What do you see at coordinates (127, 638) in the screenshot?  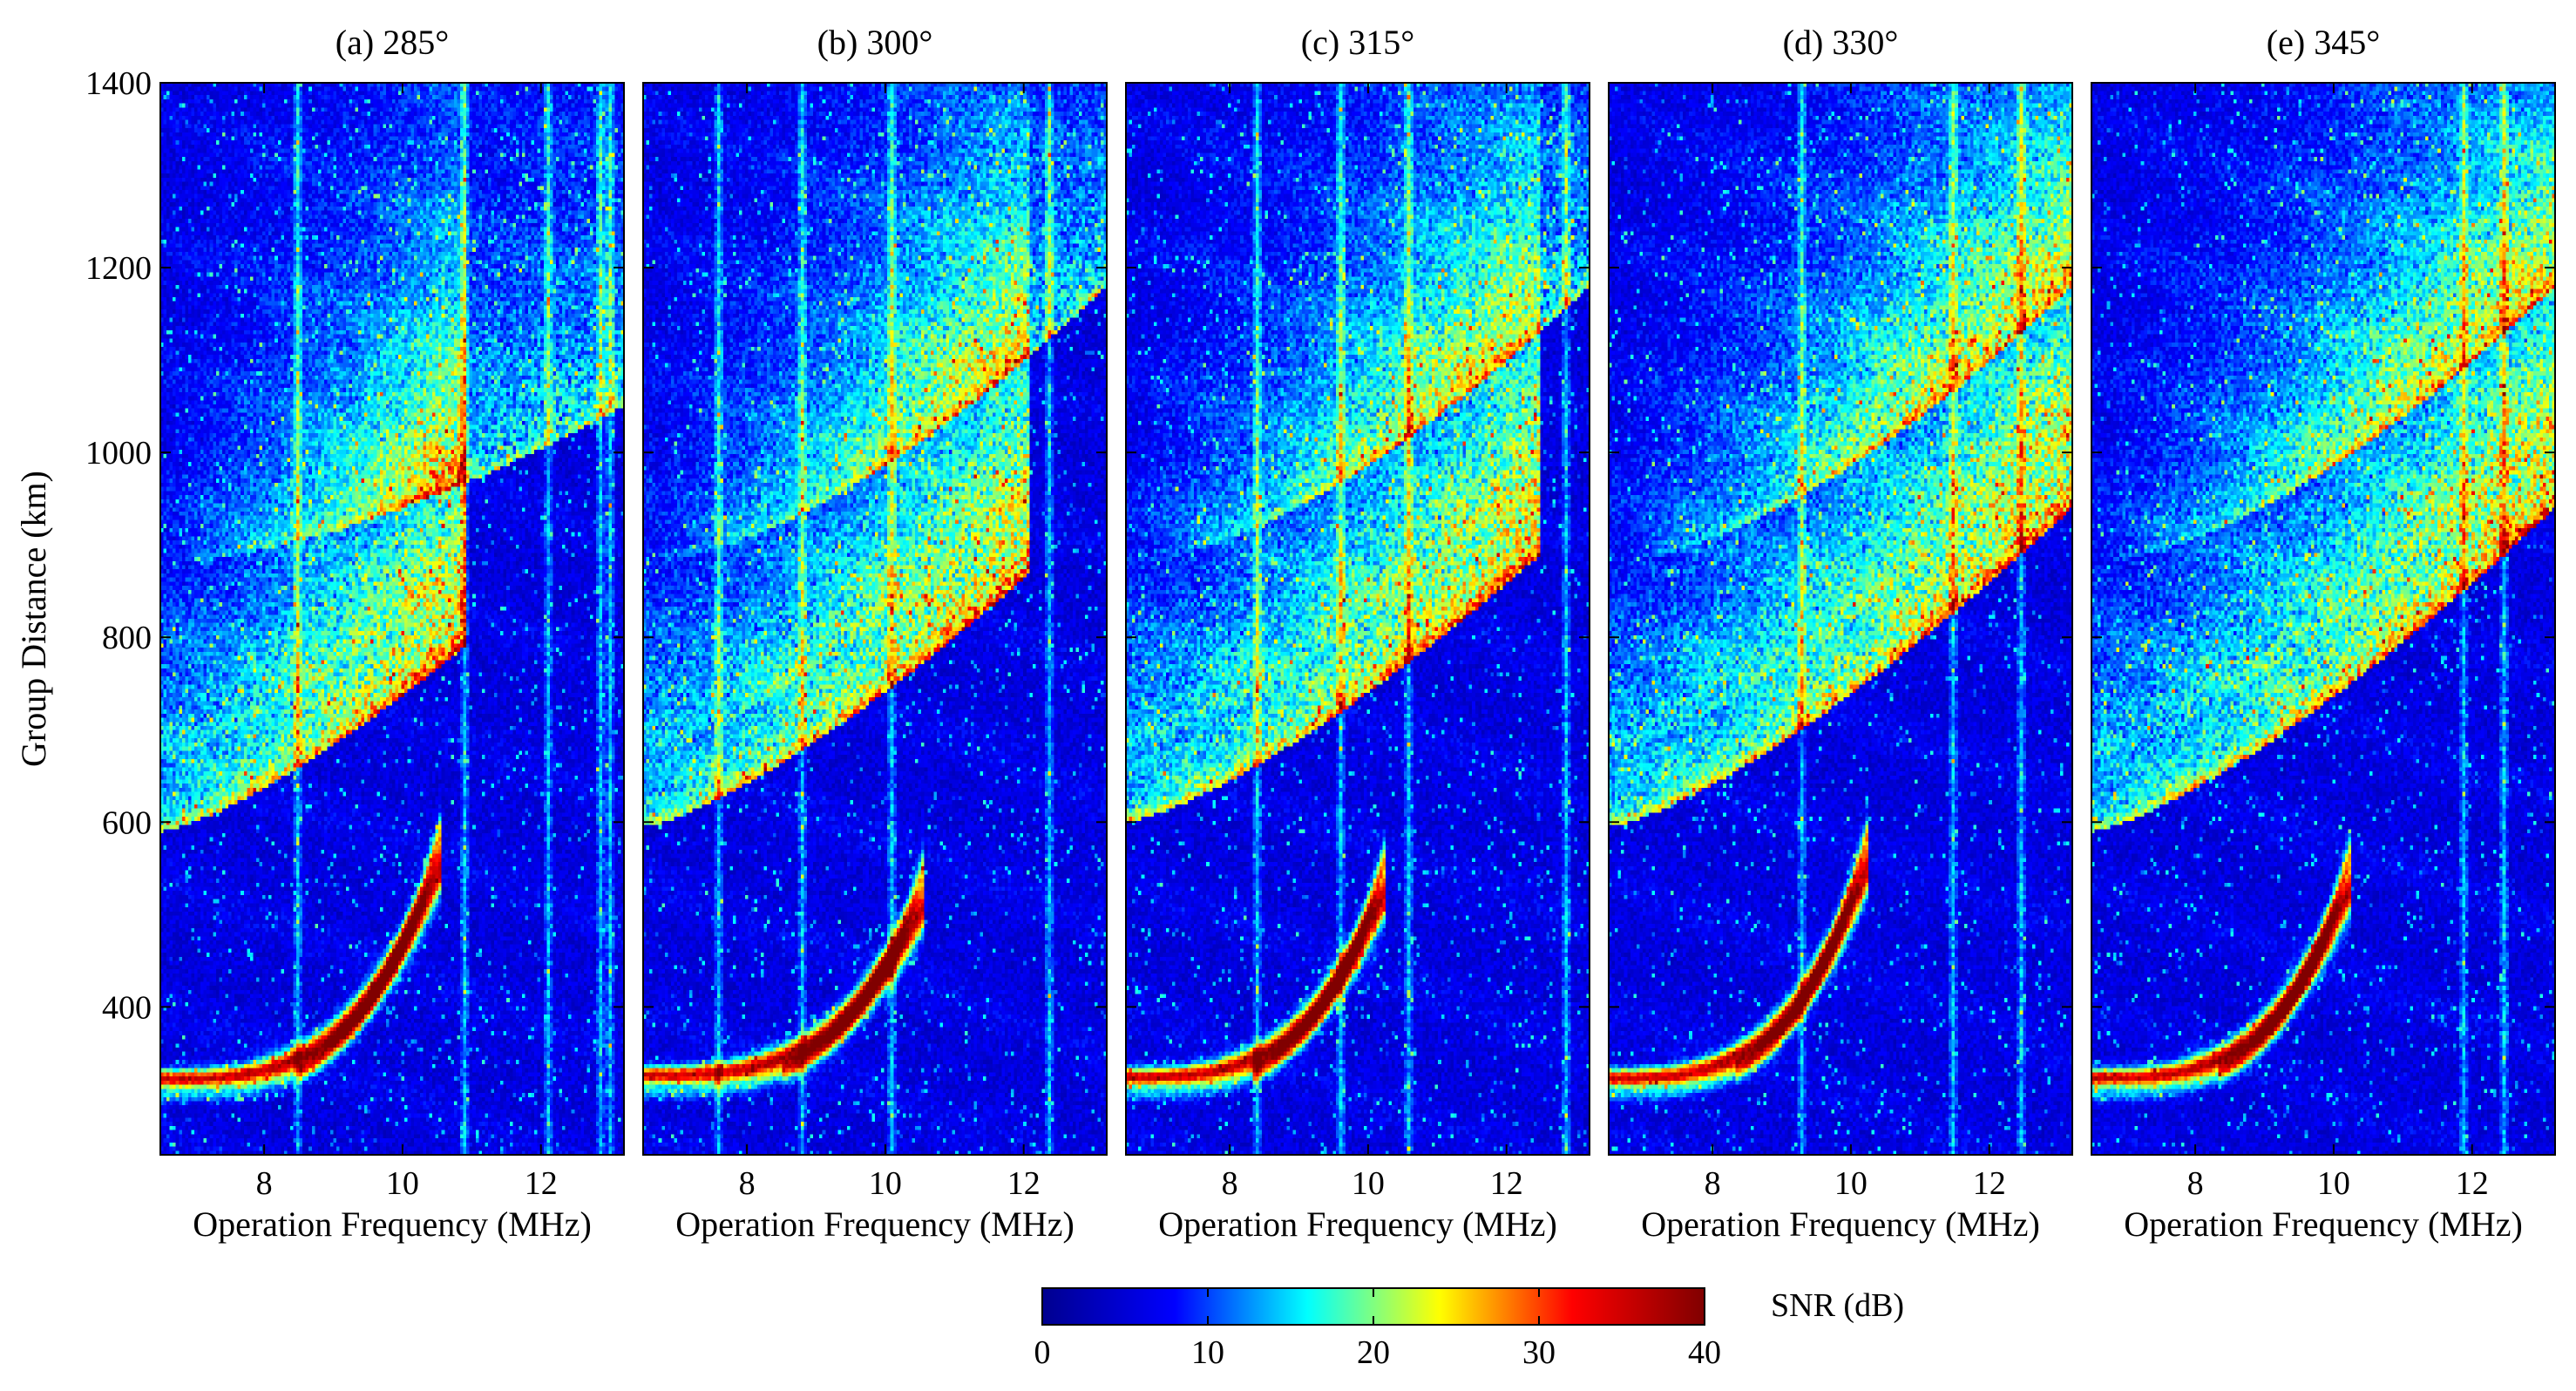 I see `y-tick-label: 800` at bounding box center [127, 638].